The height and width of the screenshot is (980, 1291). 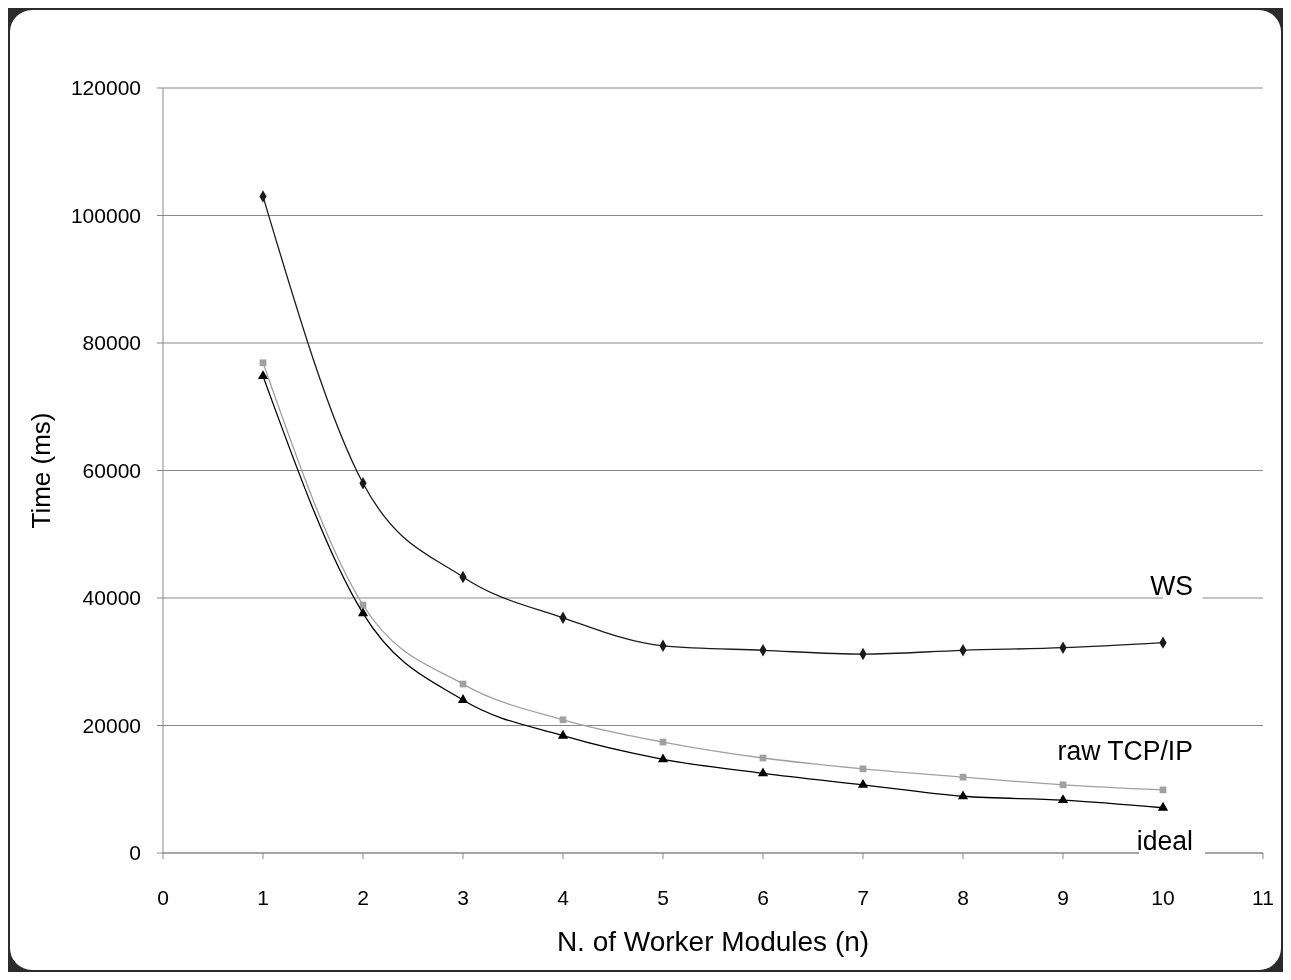 I want to click on x-tick-label: 7, so click(x=863, y=897).